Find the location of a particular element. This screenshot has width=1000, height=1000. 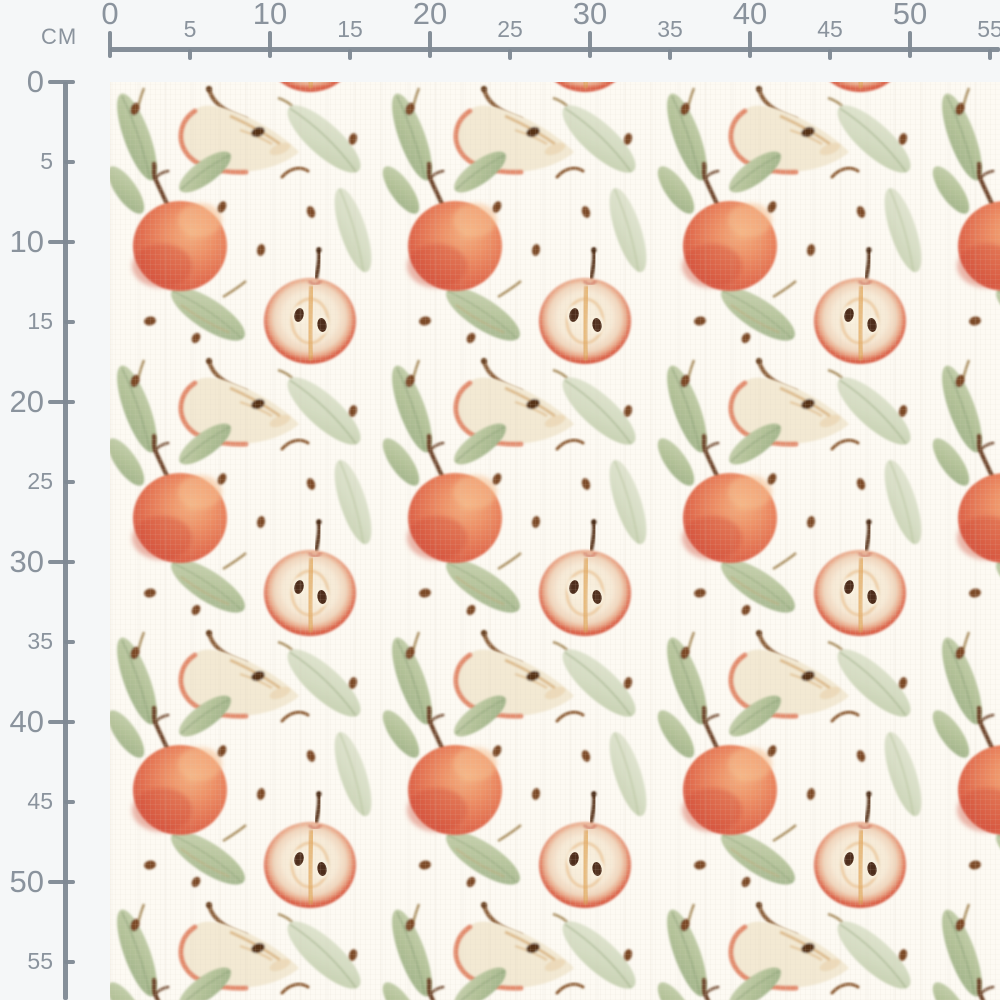

horizontal-ruler-line is located at coordinates (555, 49).